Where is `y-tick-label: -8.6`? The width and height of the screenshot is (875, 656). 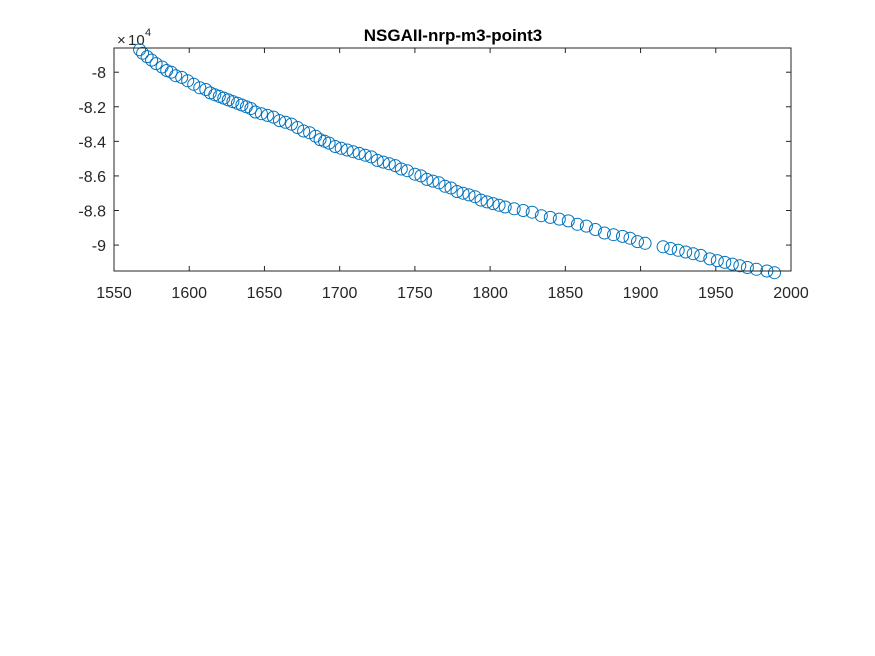
y-tick-label: -8.6 is located at coordinates (92, 177).